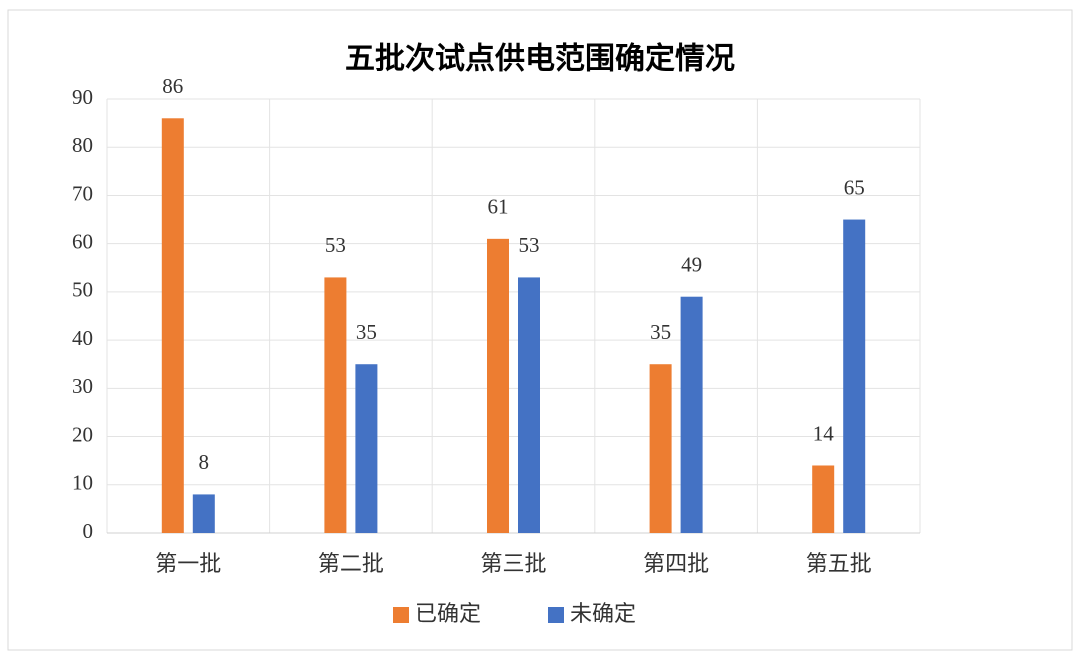 This screenshot has height=659, width=1080. Describe the element at coordinates (172, 86) in the screenshot. I see `data-label: 86` at that location.